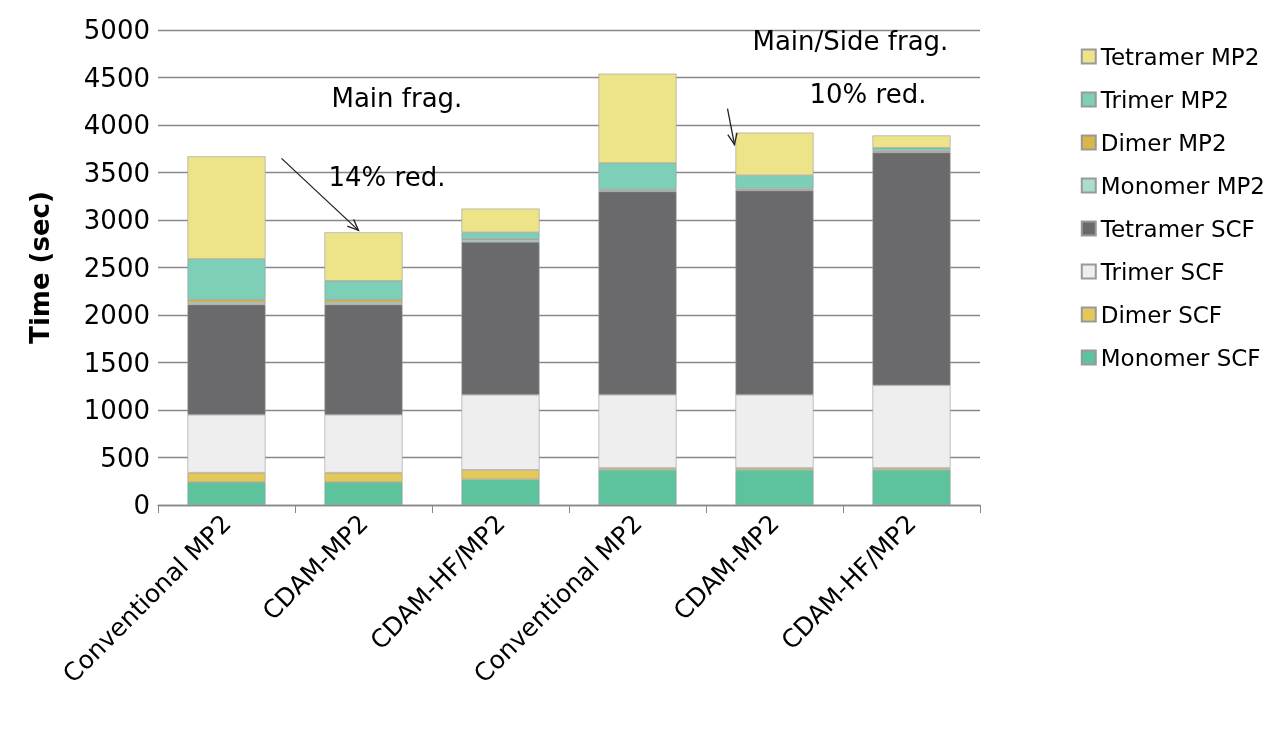  What do you see at coordinates (116, 315) in the screenshot?
I see `y-tick-label: 2000` at bounding box center [116, 315].